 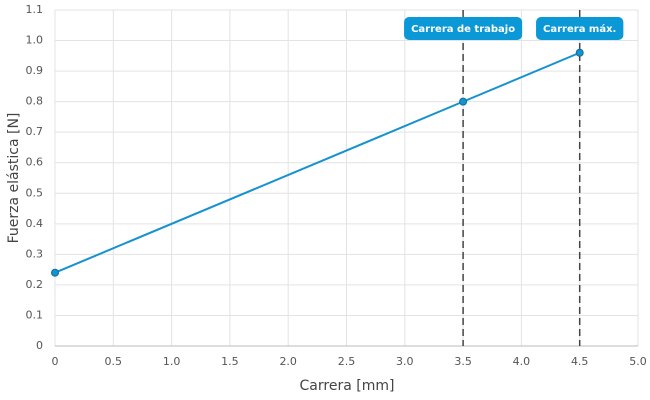 I want to click on x-tick-label: 2.0, so click(x=288, y=361).